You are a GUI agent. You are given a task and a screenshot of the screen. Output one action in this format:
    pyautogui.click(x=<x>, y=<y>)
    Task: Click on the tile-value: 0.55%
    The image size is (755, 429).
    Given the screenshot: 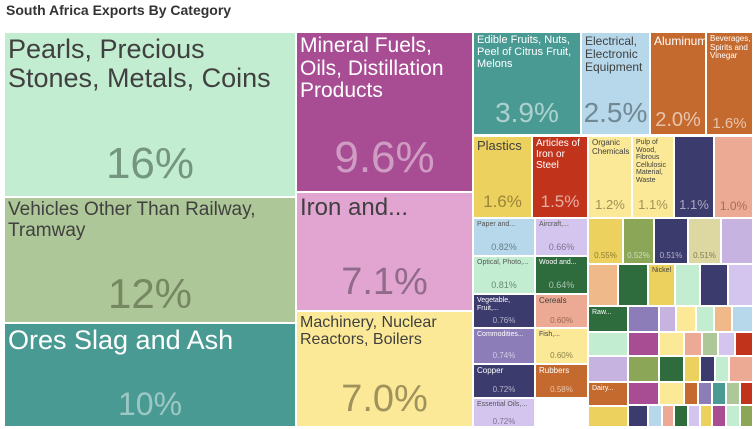 What is the action you would take?
    pyautogui.click(x=605, y=255)
    